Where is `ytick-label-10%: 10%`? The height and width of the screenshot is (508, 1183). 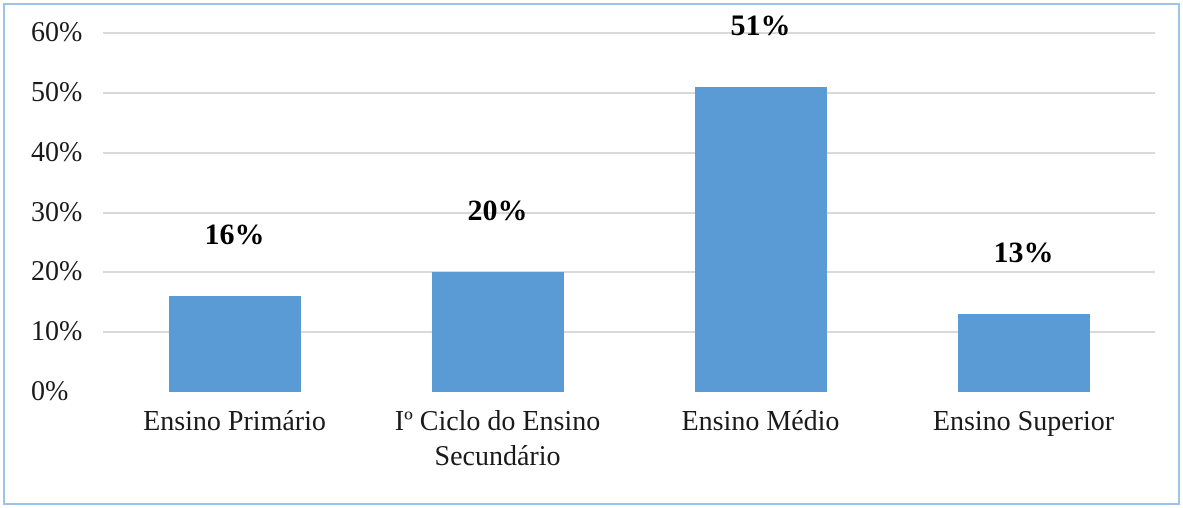
ytick-label-10%: 10% is located at coordinates (57, 332).